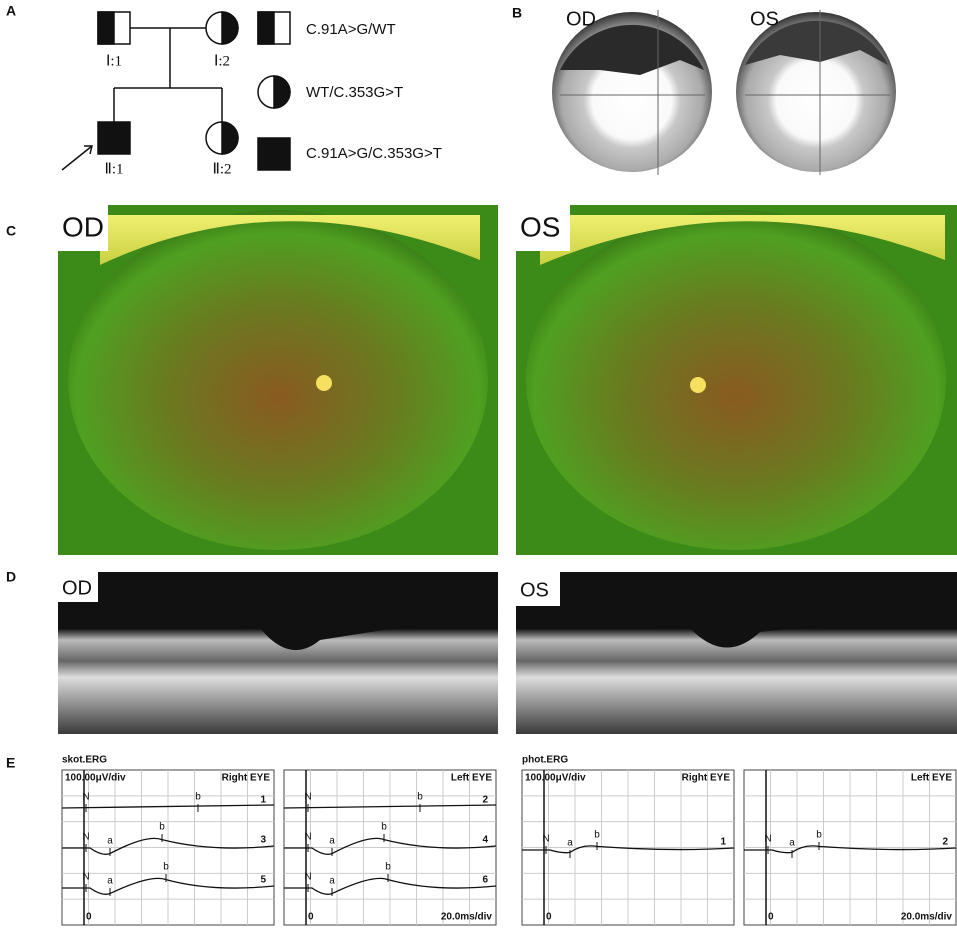  What do you see at coordinates (485, 840) in the screenshot?
I see `trace-number: 4` at bounding box center [485, 840].